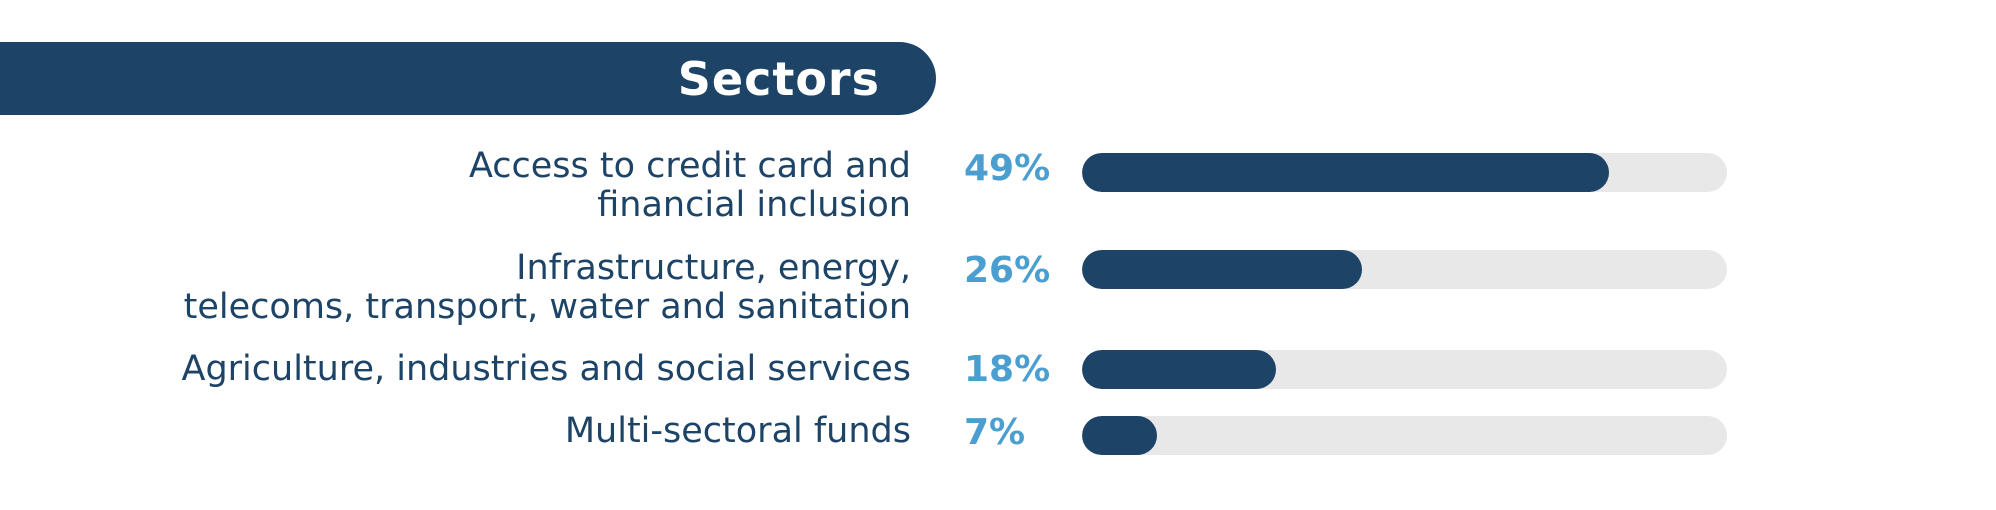 This screenshot has height=510, width=1996. Describe the element at coordinates (995, 432) in the screenshot. I see `value-label: 7%` at that location.